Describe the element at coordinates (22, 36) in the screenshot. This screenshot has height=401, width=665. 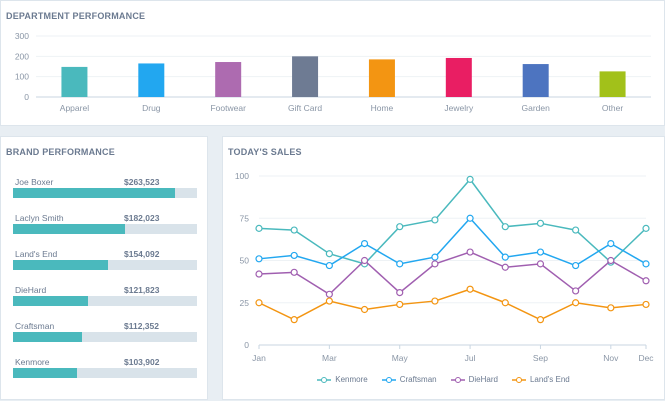
I see `y-tick-label: 300` at that location.